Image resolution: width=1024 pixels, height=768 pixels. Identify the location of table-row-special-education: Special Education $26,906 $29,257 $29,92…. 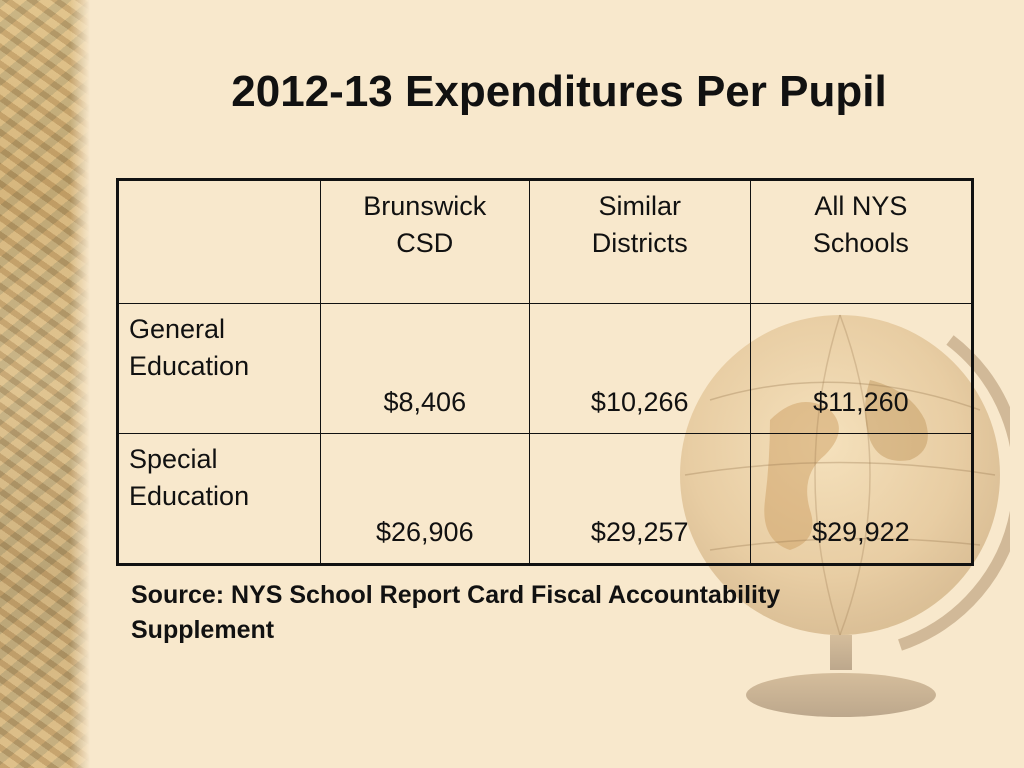
(545, 499).